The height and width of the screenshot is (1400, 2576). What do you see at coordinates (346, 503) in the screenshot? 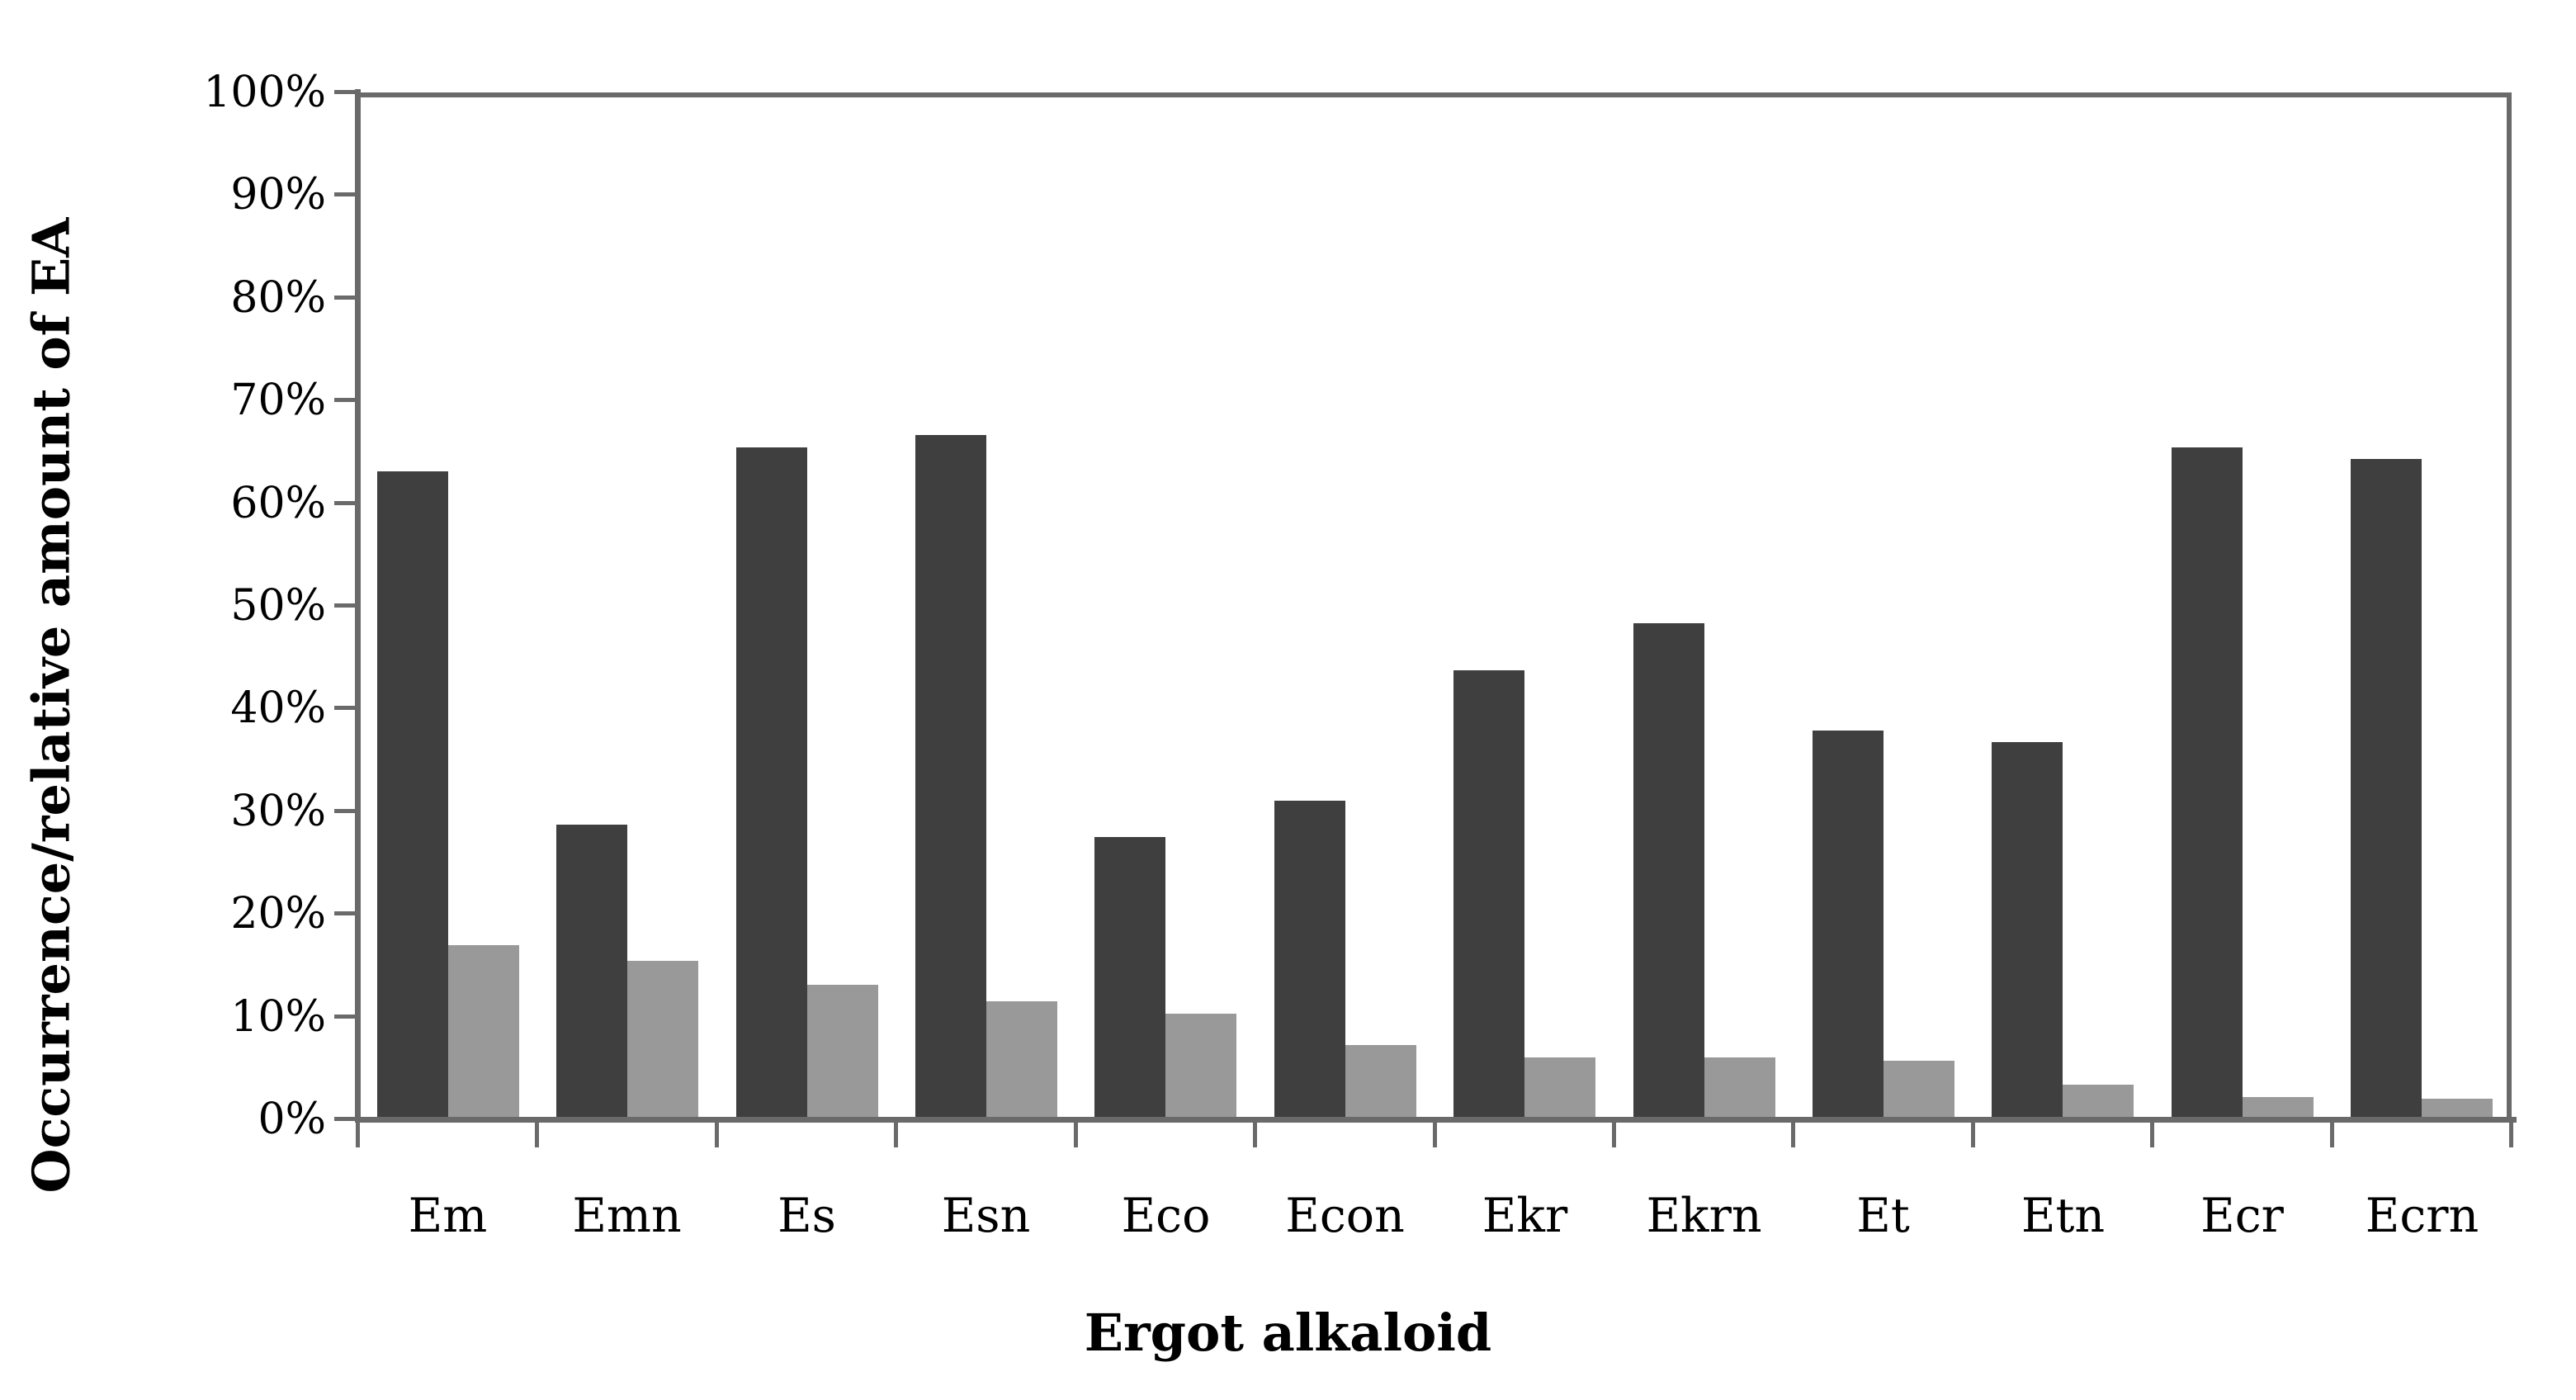
I see `y-tick-60%` at bounding box center [346, 503].